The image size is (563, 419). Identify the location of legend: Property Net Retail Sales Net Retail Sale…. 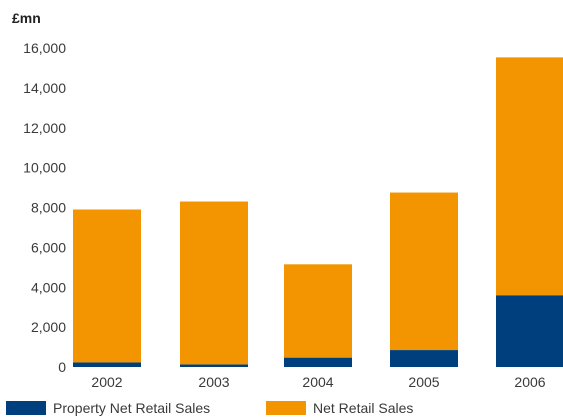
(209, 408).